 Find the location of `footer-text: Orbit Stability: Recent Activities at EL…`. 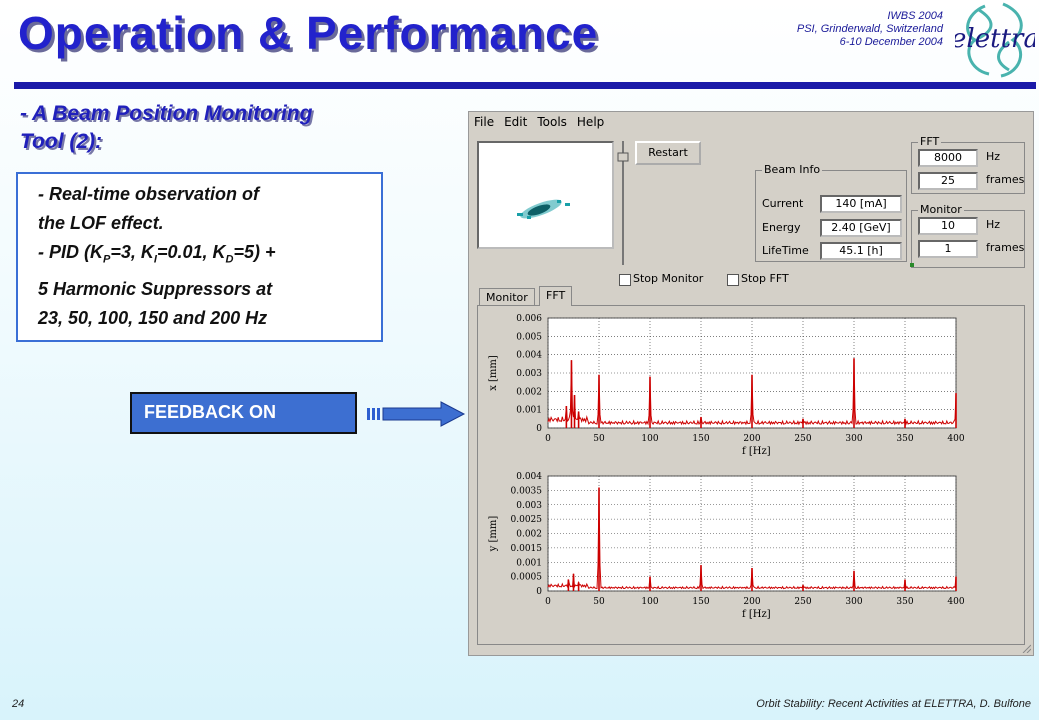

footer-text: Orbit Stability: Recent Activities at EL… is located at coordinates (893, 704).